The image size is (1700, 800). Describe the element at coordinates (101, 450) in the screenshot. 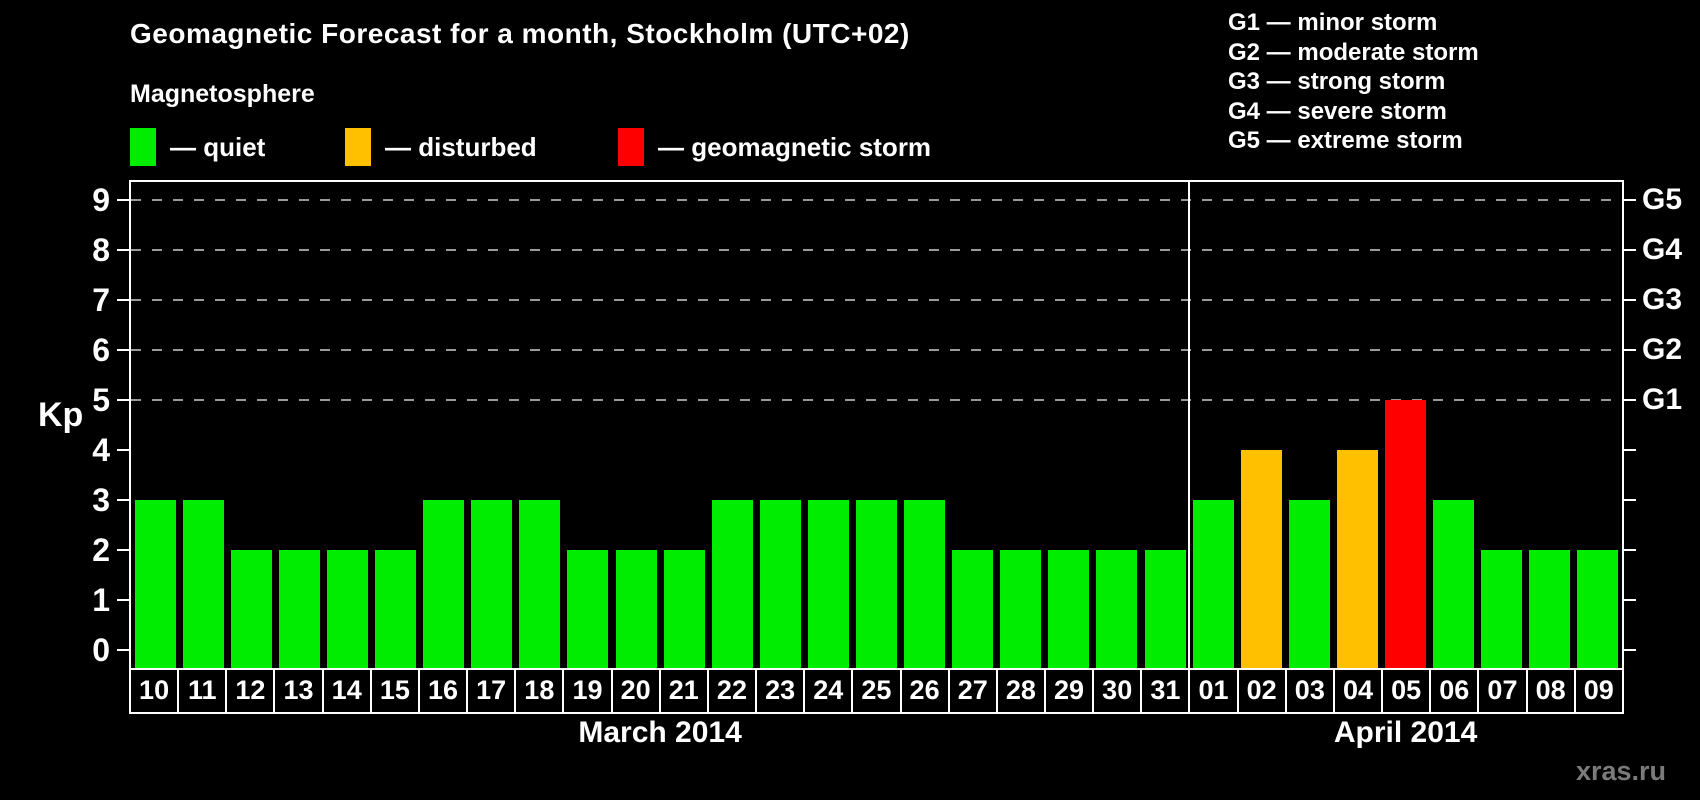

I see `y-axis-label-4: 4` at that location.